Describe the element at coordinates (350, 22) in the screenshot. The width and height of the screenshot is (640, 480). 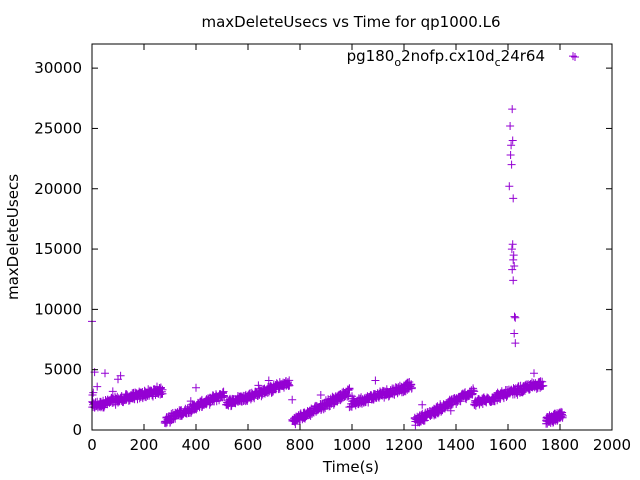
I see `chart-title: maxDeleteUsecs vs Time for qp1000.L6` at that location.